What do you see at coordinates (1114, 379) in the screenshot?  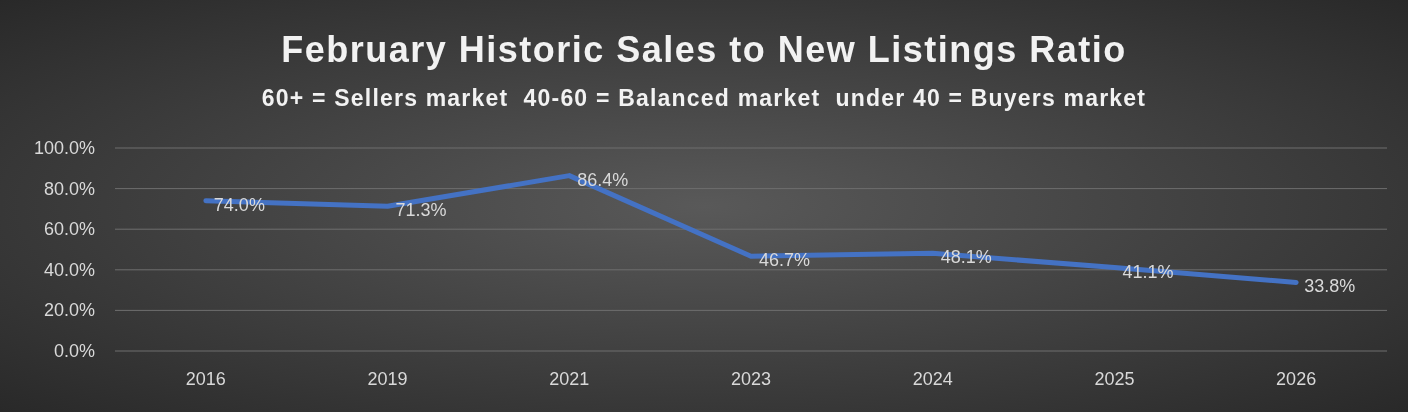 I see `x-tick-label: 2025` at bounding box center [1114, 379].